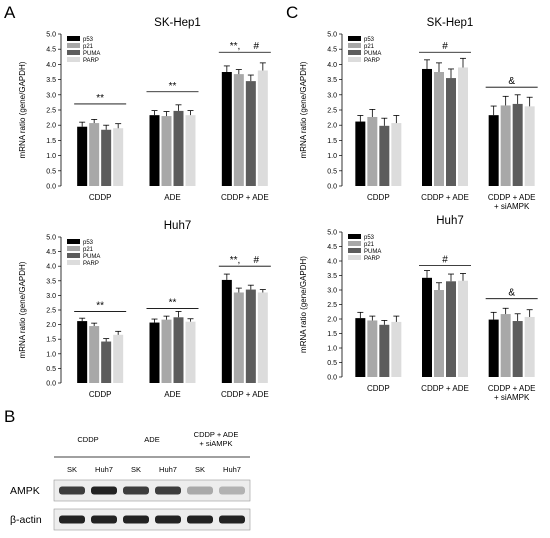  What do you see at coordinates (372, 54) in the screenshot?
I see `legend-label: PUMA` at bounding box center [372, 54].